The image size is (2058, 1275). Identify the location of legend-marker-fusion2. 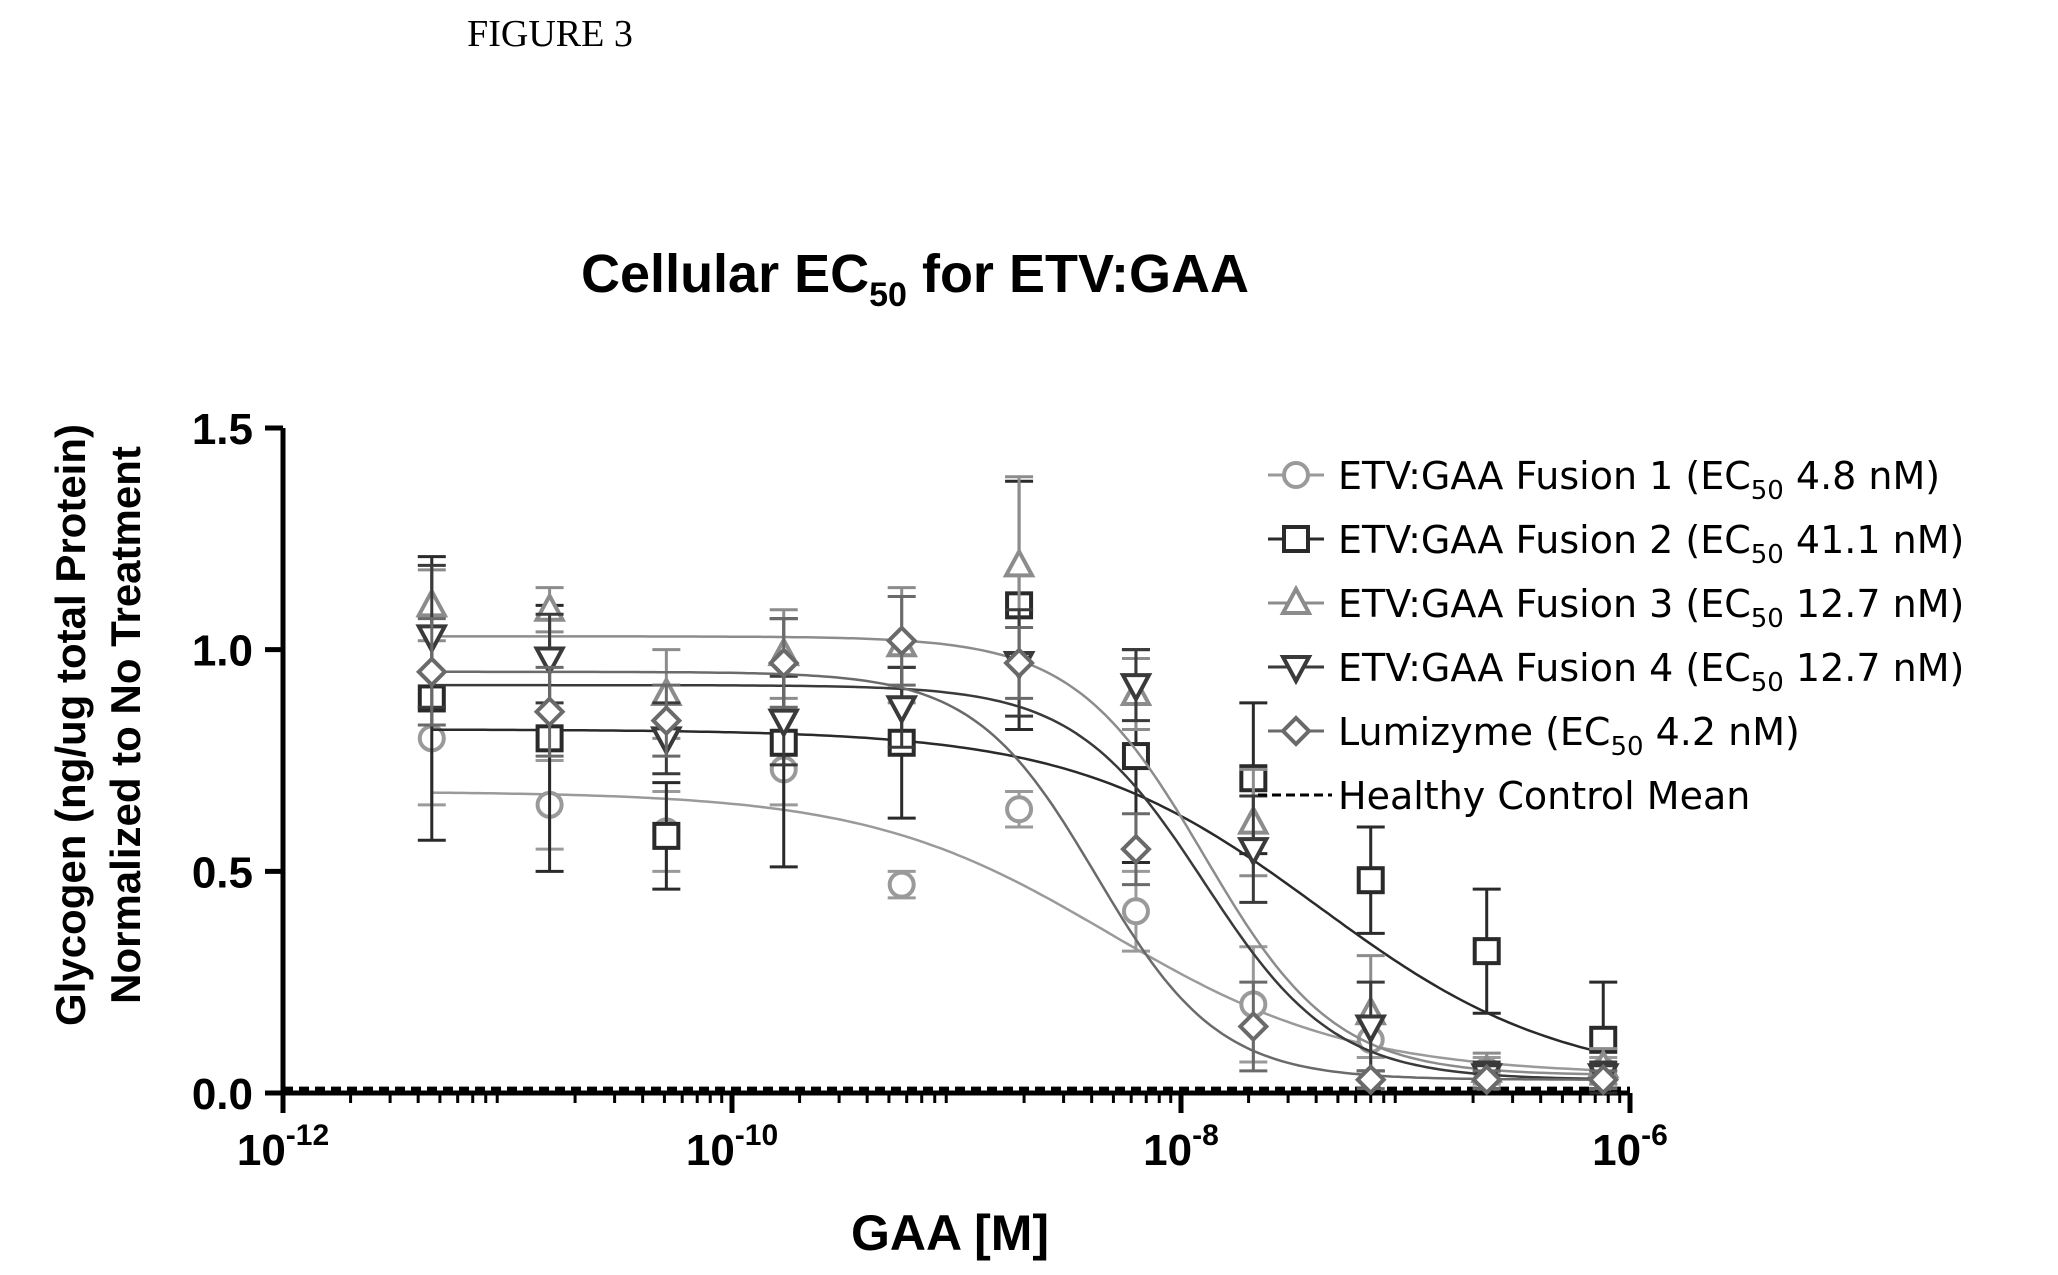
(1296, 539).